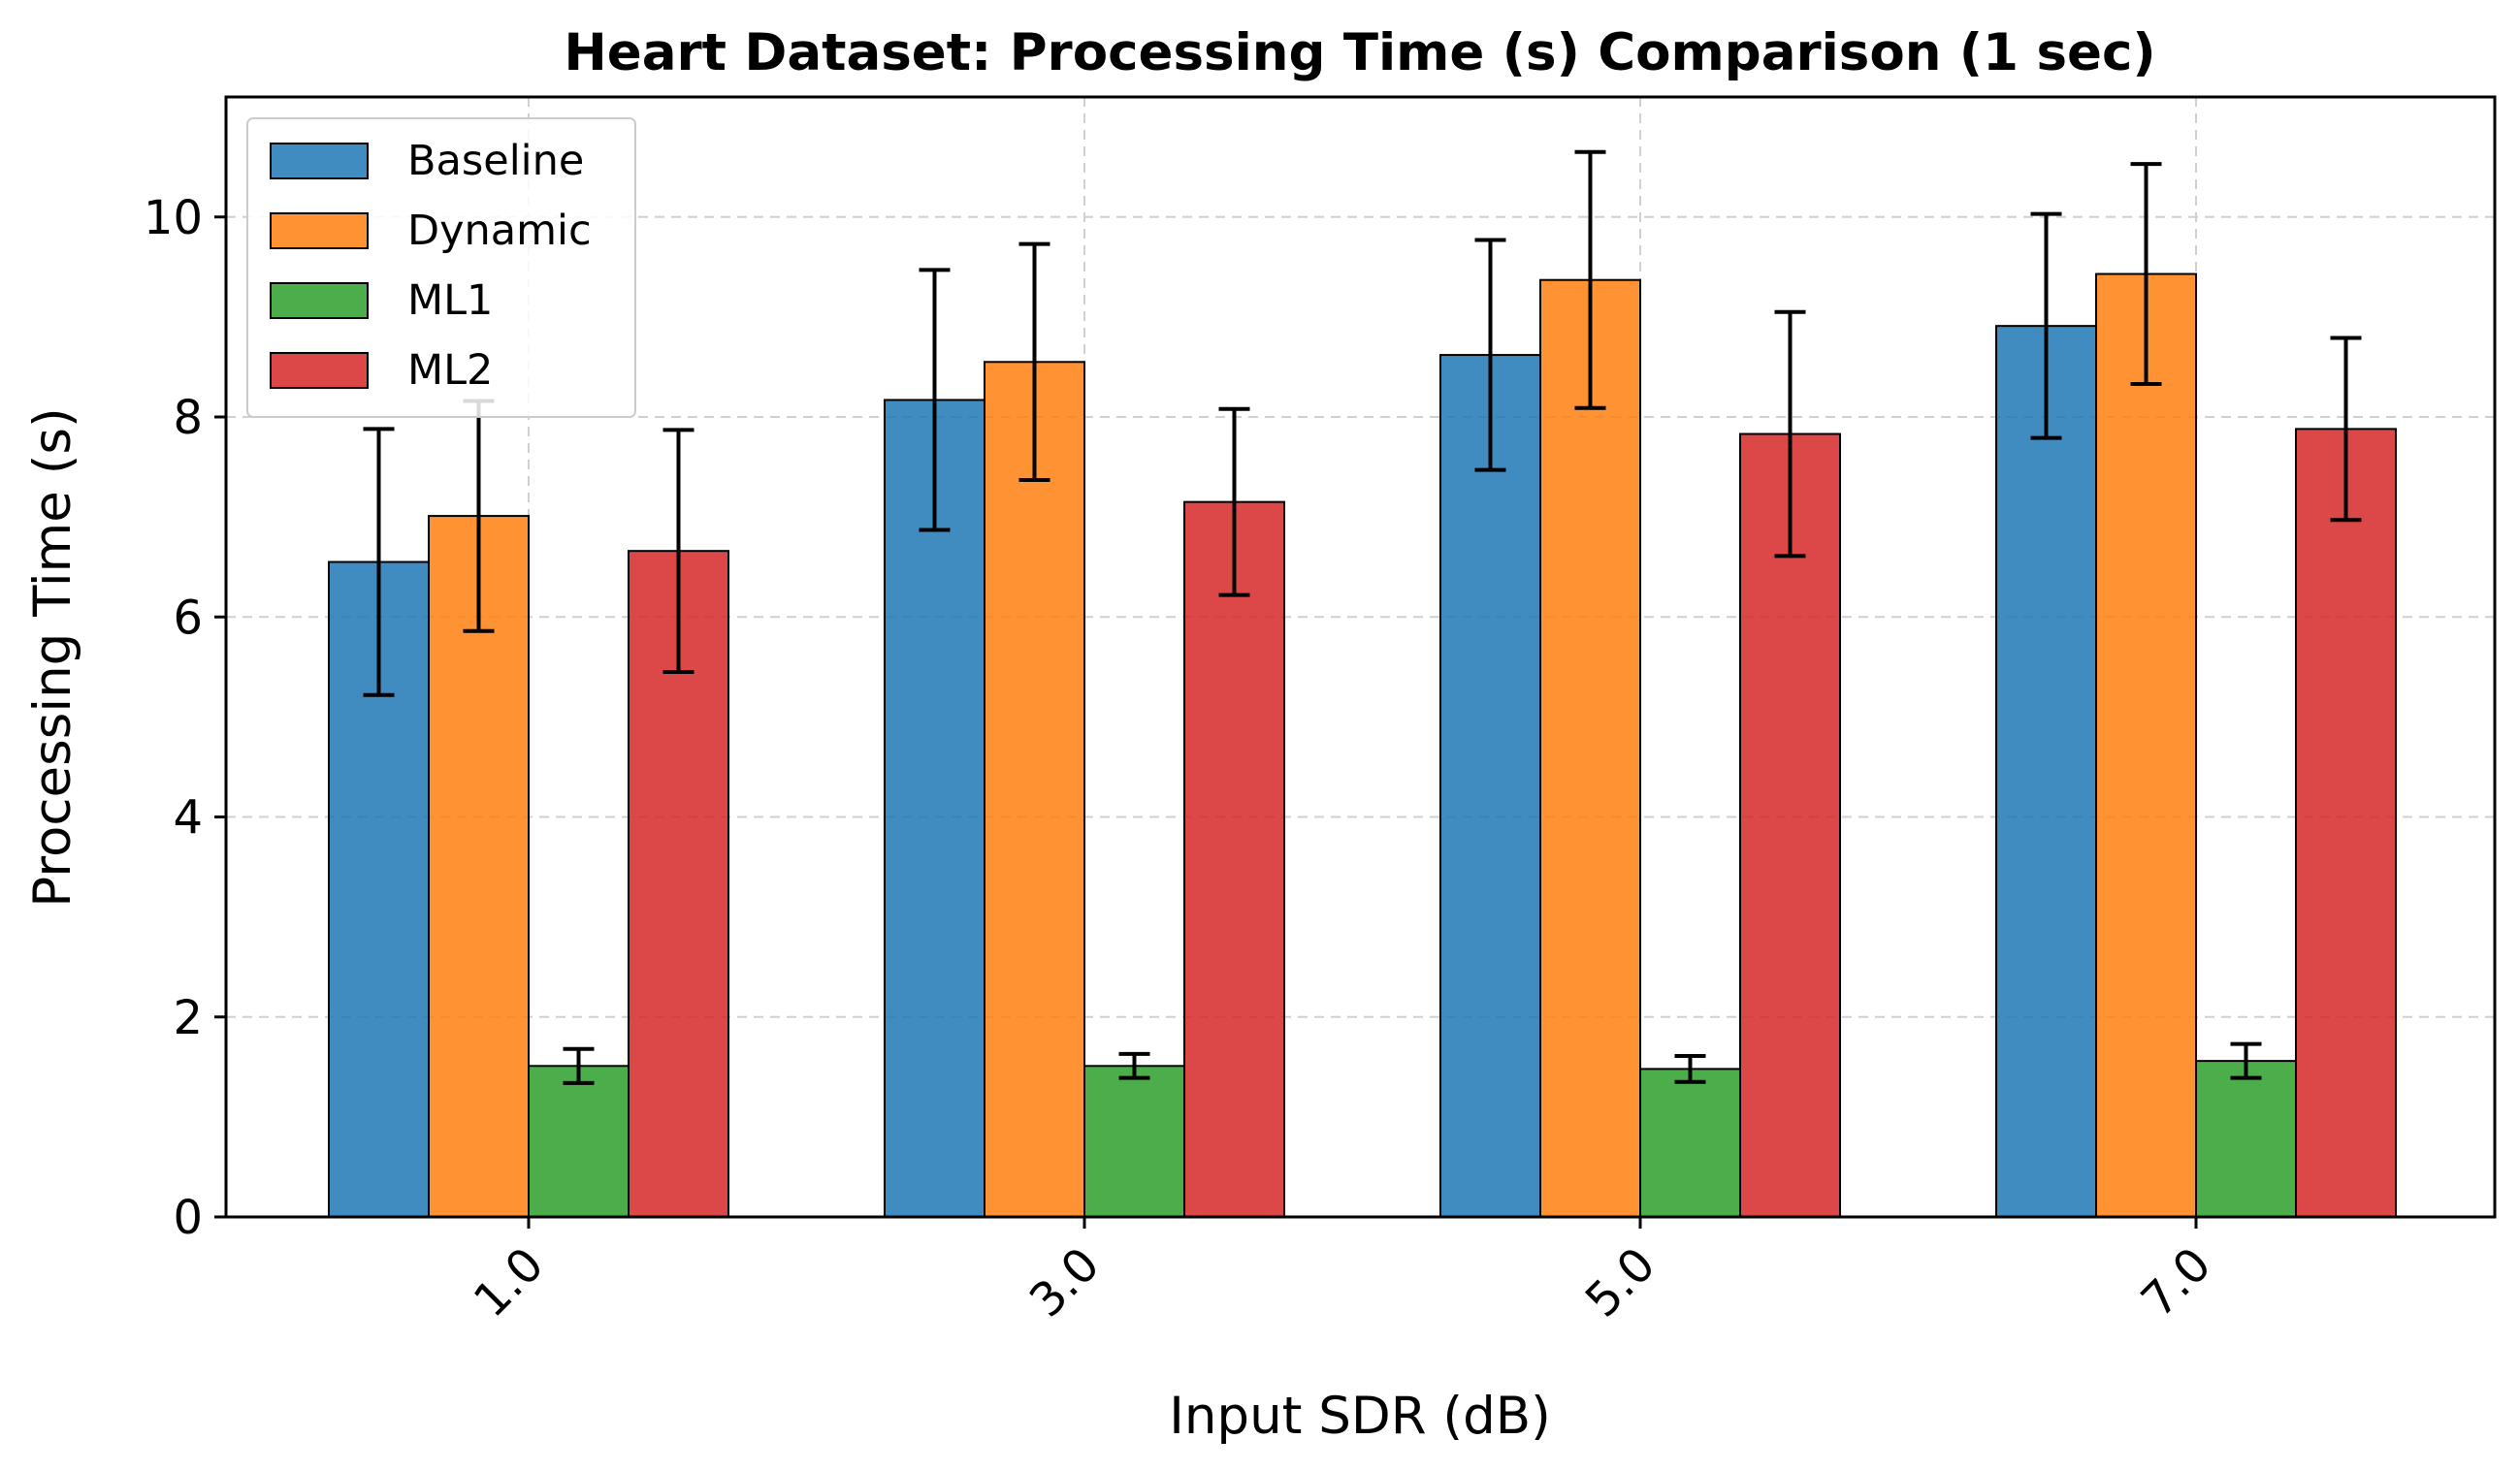  What do you see at coordinates (188, 1218) in the screenshot?
I see `y-tick-label: 0` at bounding box center [188, 1218].